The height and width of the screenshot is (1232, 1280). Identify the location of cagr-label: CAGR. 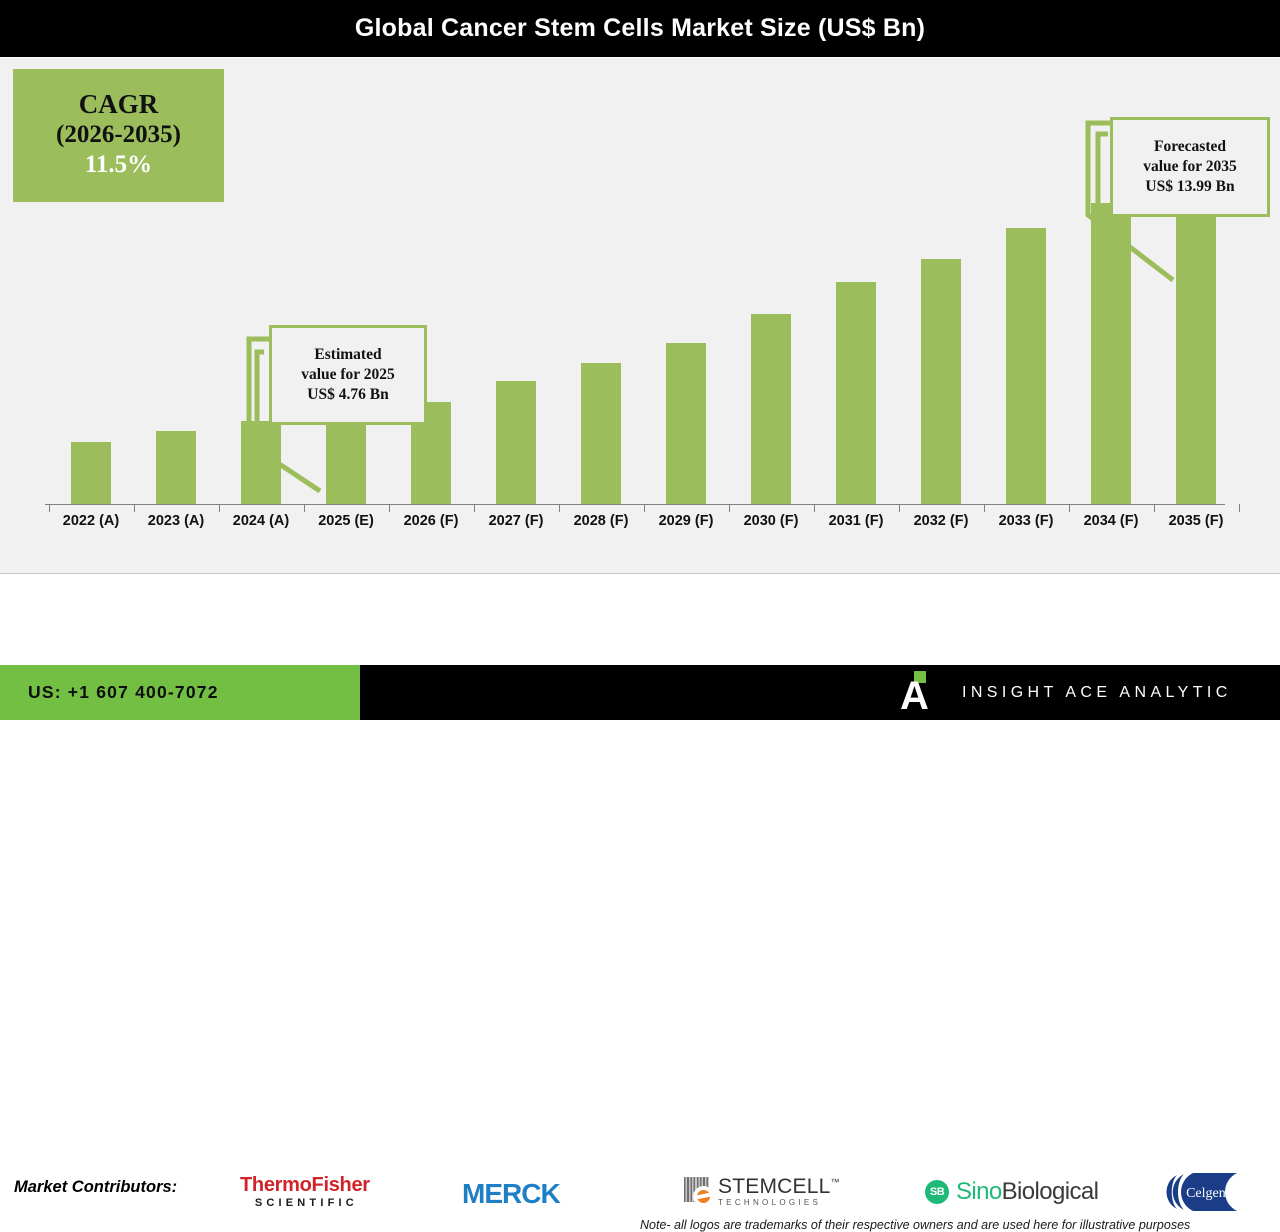
(118, 104).